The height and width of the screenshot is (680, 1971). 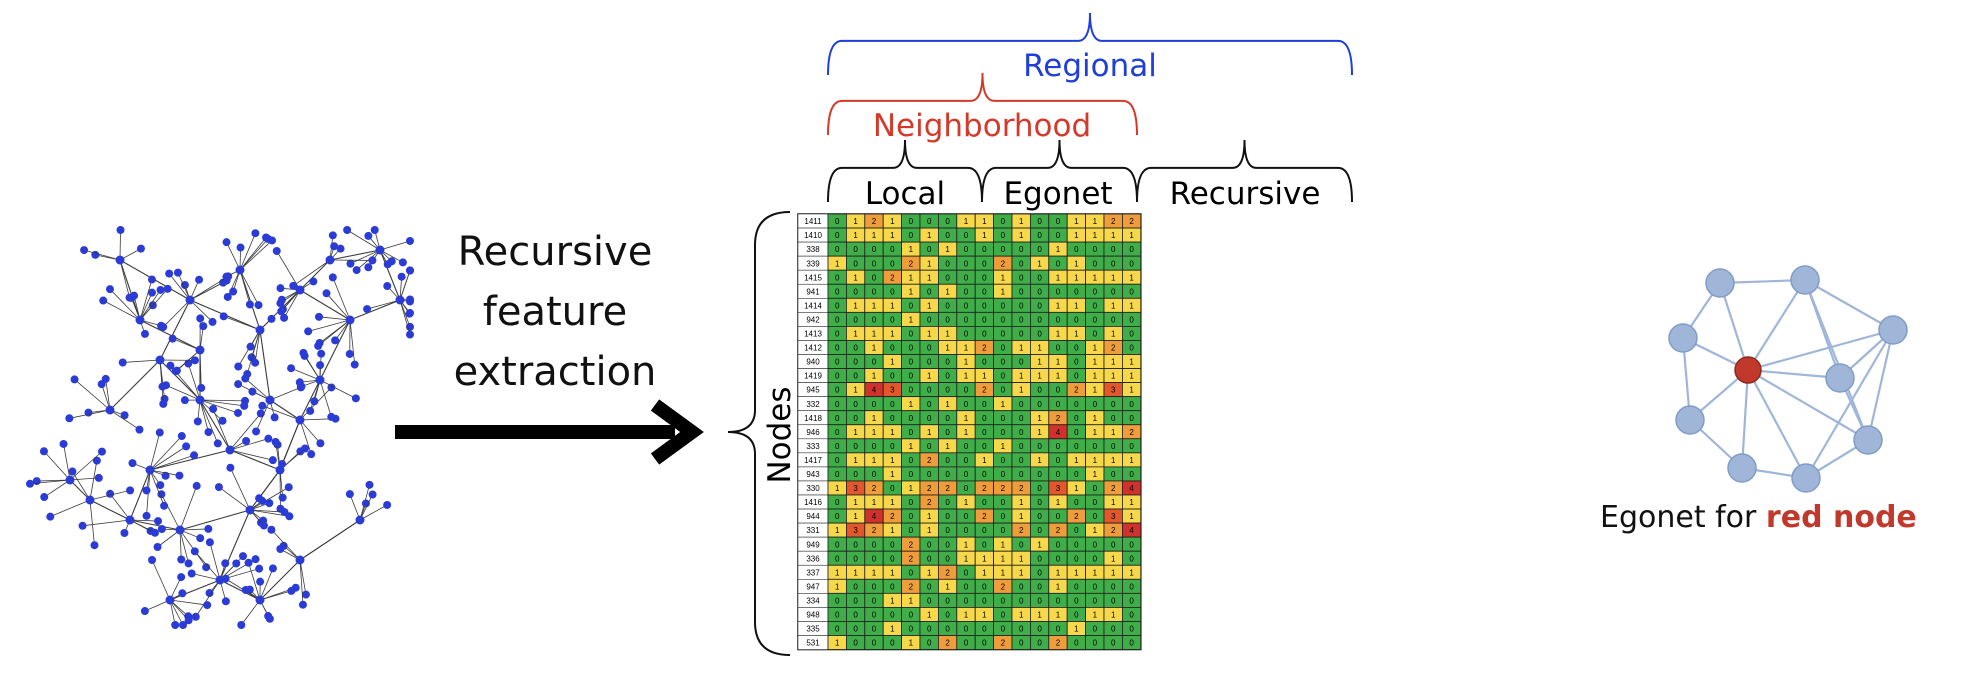 What do you see at coordinates (677, 432) in the screenshot?
I see `arrow-head` at bounding box center [677, 432].